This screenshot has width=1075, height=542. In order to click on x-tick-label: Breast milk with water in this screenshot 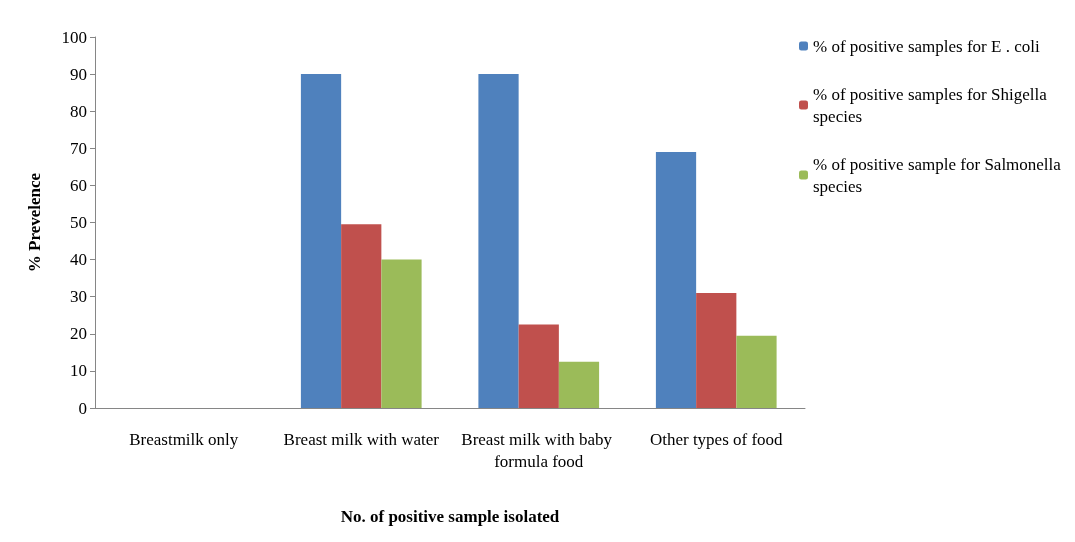, I will do `click(361, 439)`.